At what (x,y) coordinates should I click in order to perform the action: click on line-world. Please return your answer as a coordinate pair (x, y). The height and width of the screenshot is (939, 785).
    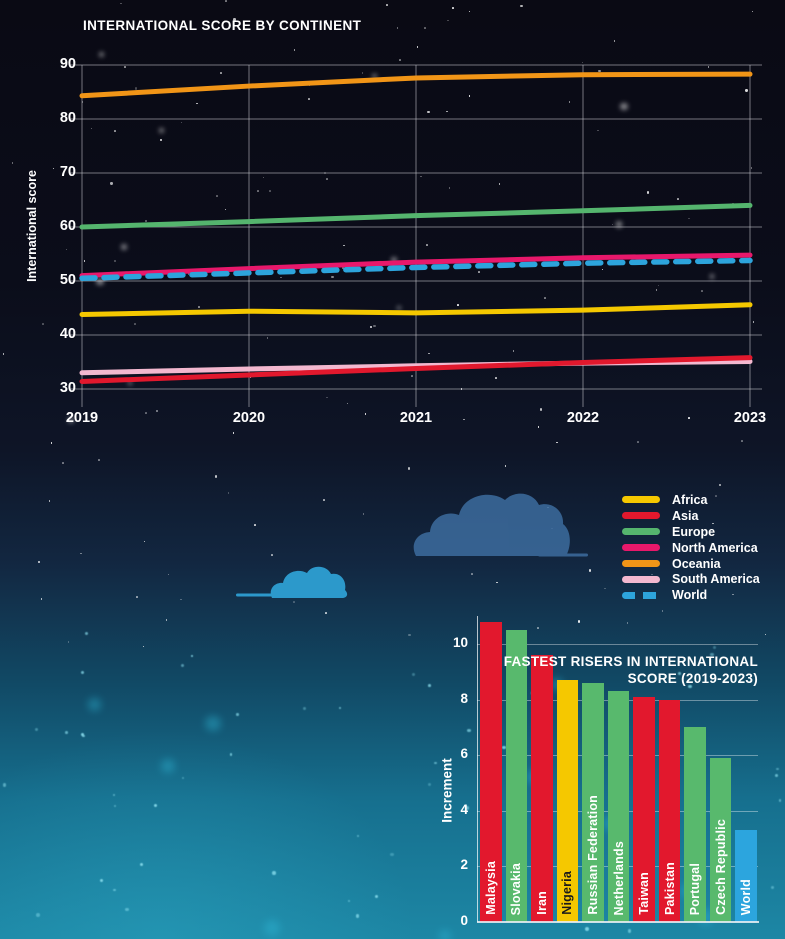
    Looking at the image, I should click on (416, 269).